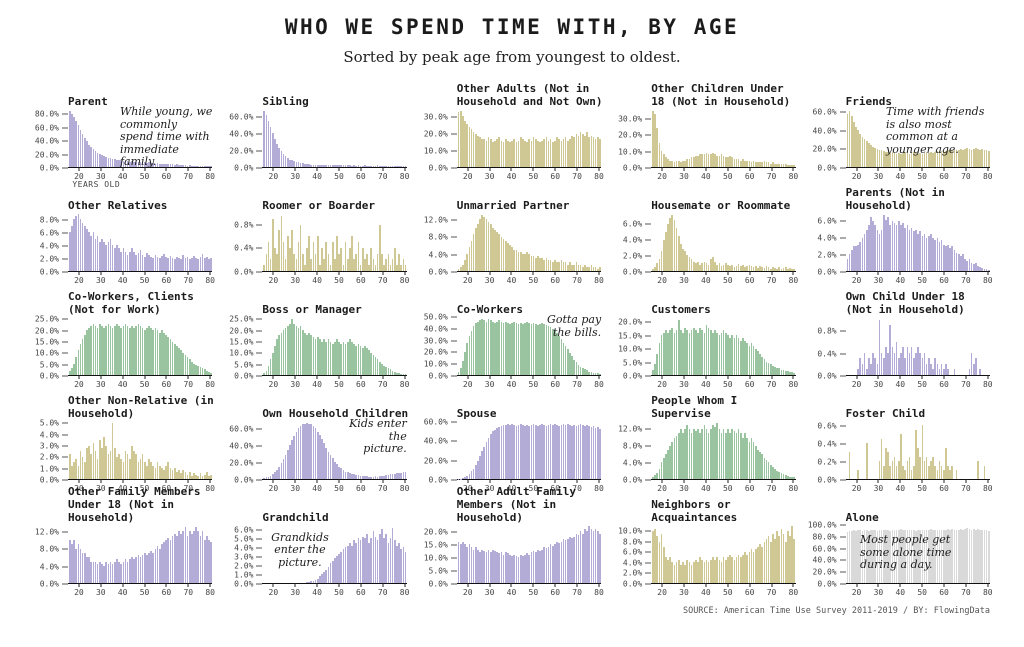 The width and height of the screenshot is (1024, 647). What do you see at coordinates (831, 238) in the screenshot?
I see `y-axis-tick-label: 4.0%` at bounding box center [831, 238].